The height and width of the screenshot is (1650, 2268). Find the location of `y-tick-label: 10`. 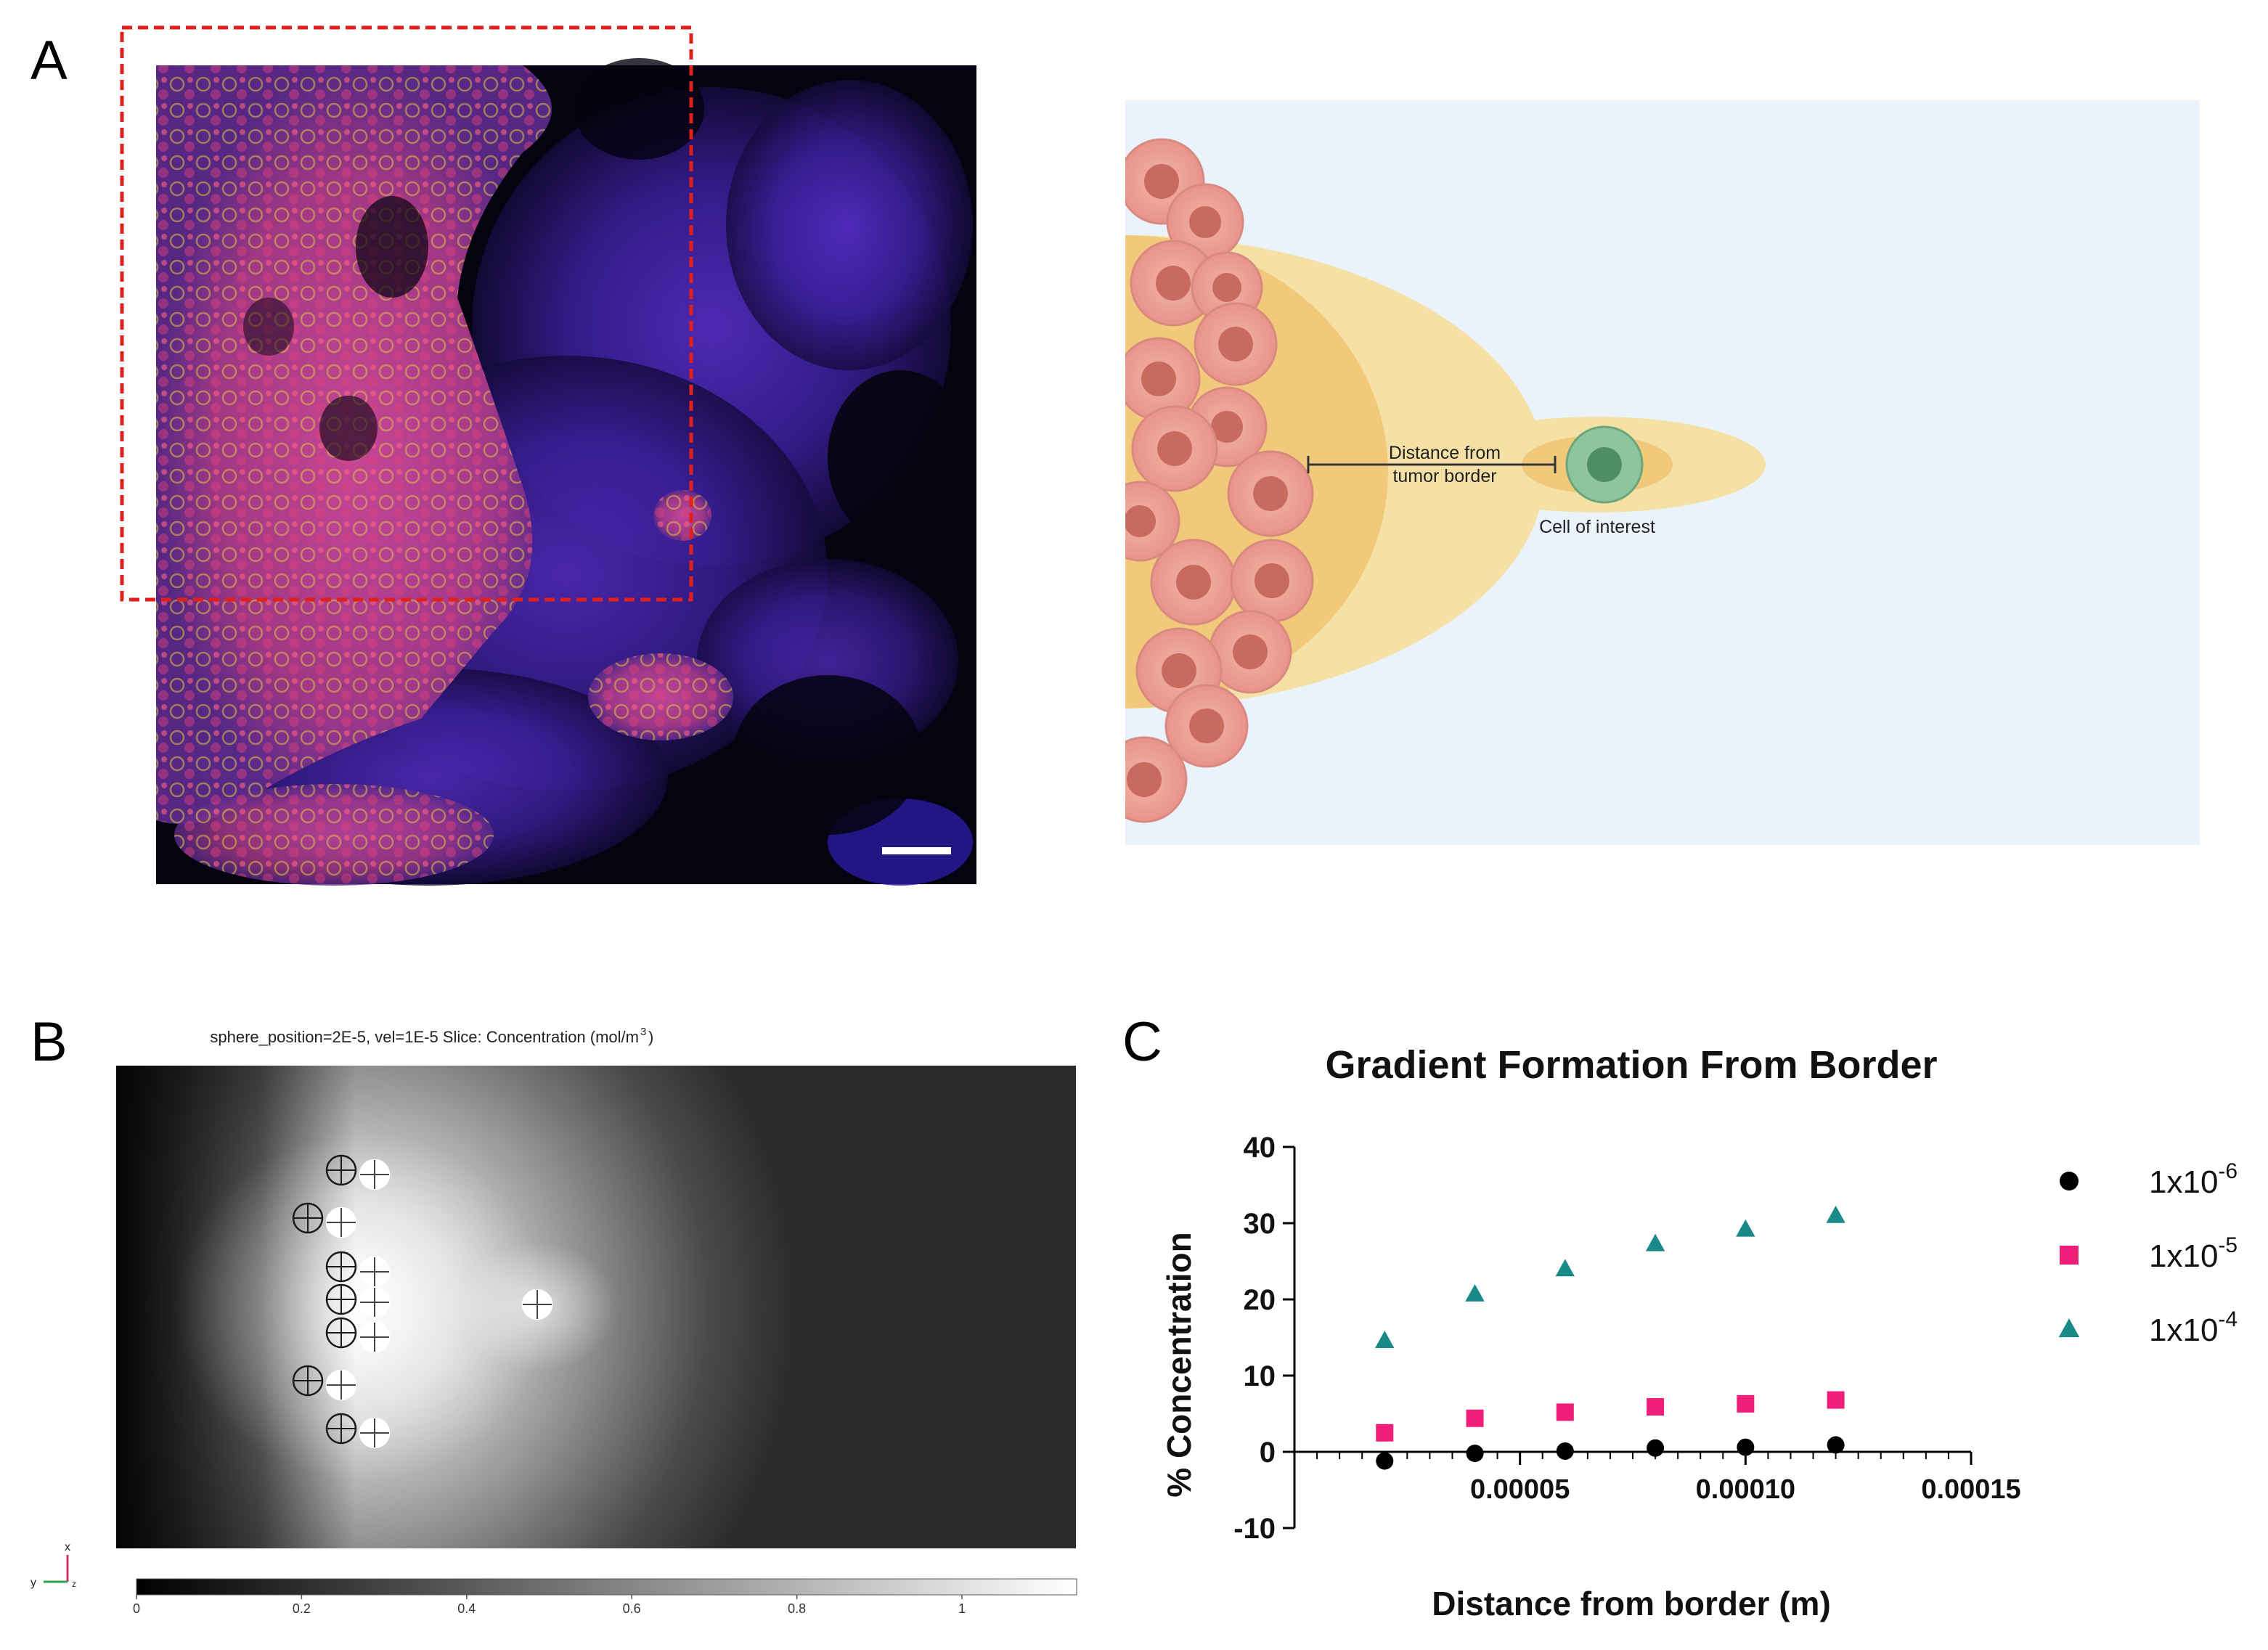

y-tick-label: 10 is located at coordinates (1260, 1376).